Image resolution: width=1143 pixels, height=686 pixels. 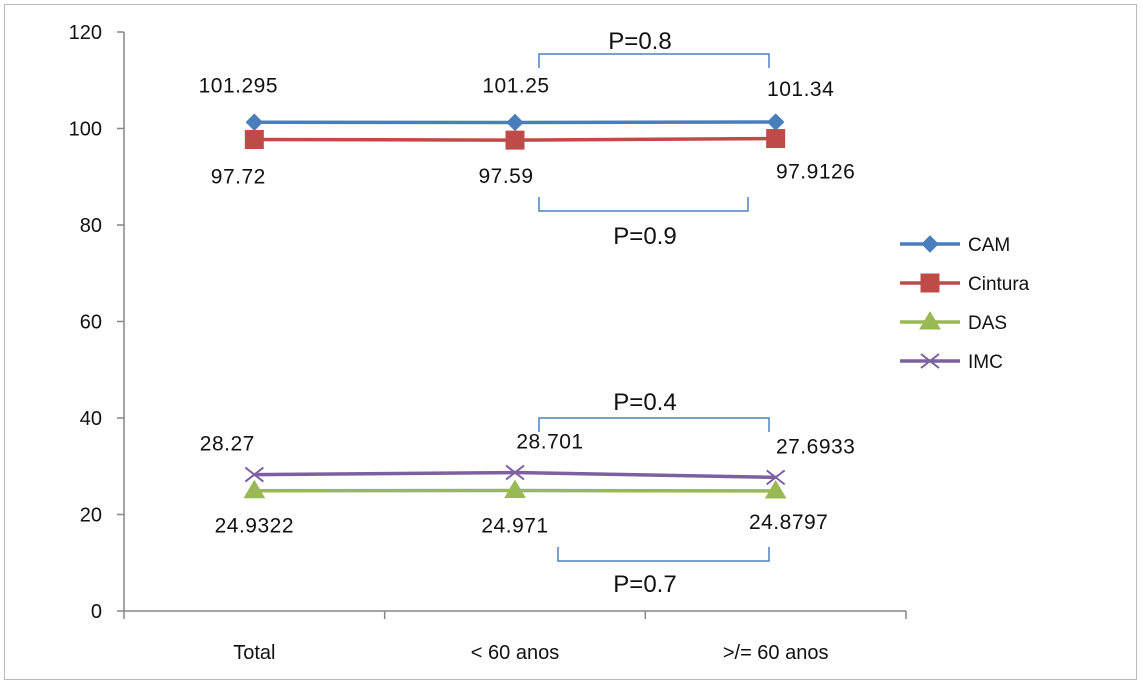 I want to click on data-label-imc: 28.701, so click(x=549, y=442).